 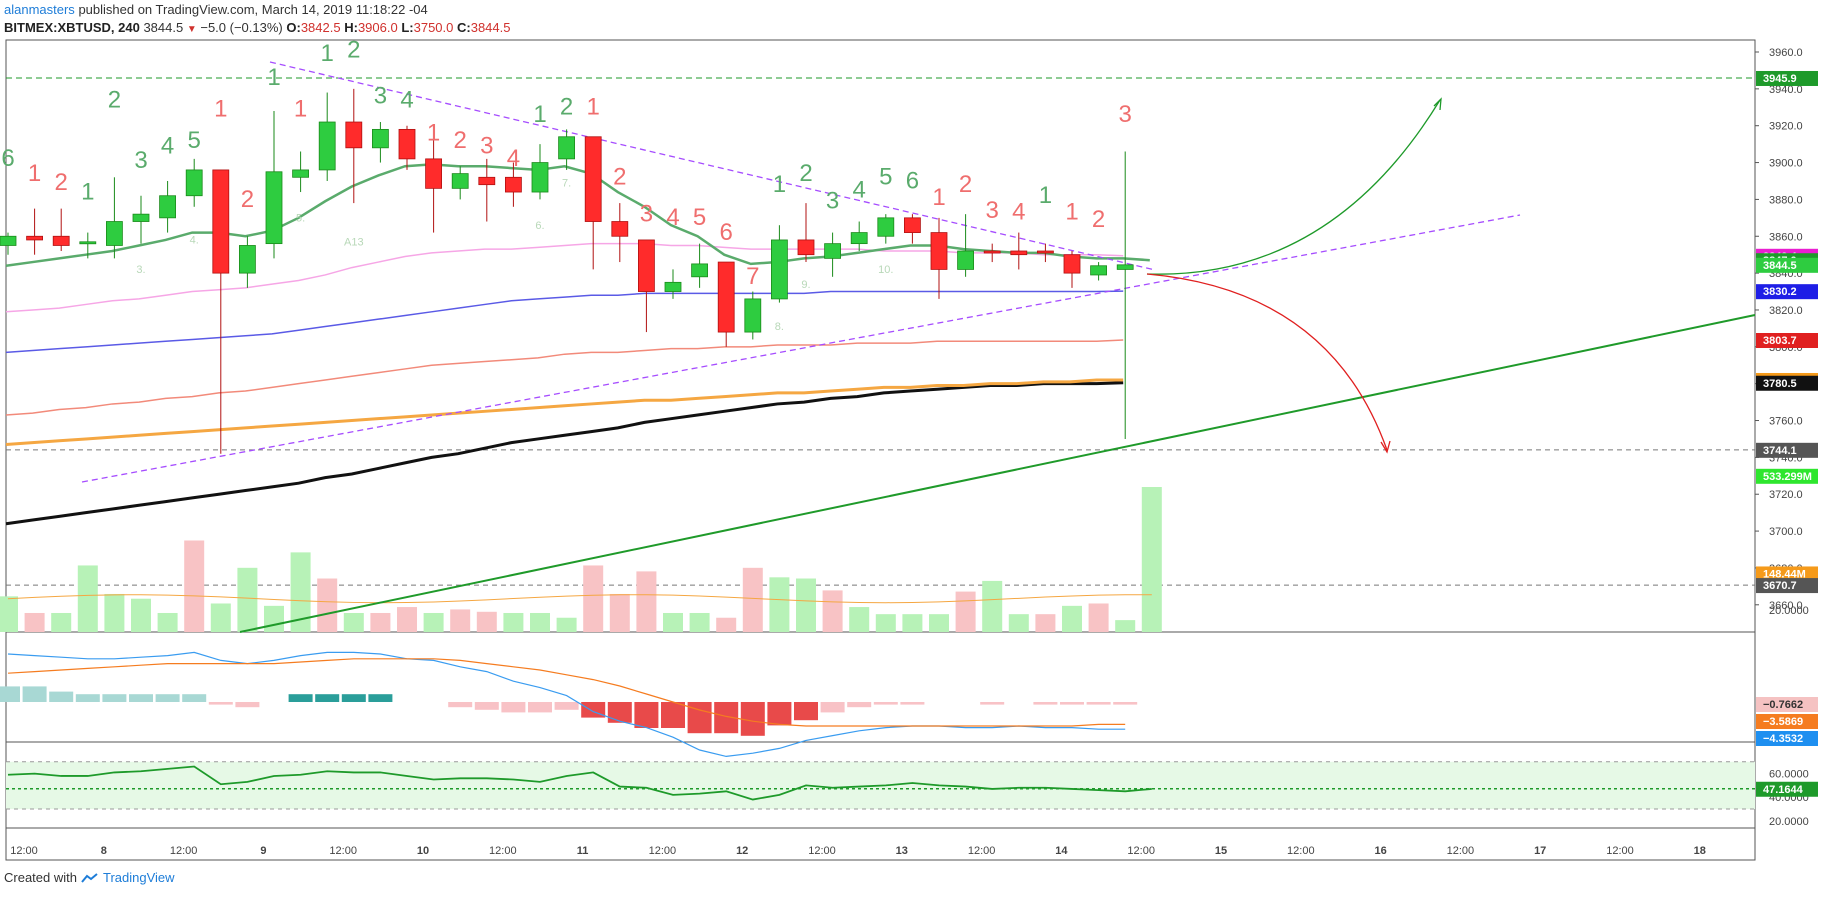 I want to click on y-tick-label: 3760.0, so click(x=1786, y=422).